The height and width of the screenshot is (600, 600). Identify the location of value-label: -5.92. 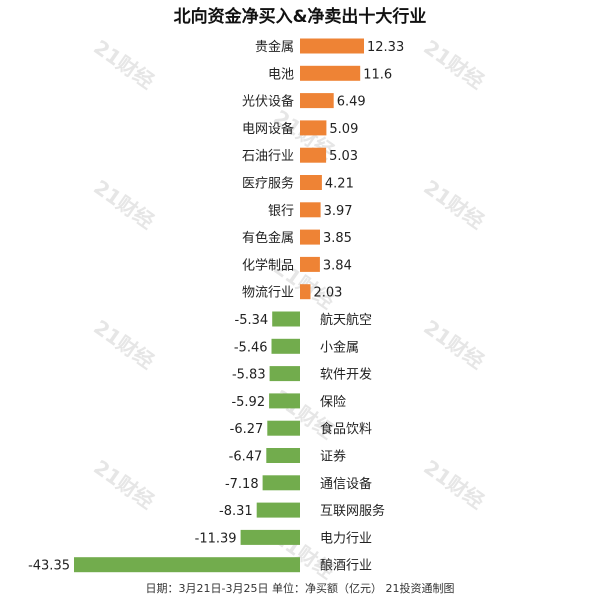
(248, 402).